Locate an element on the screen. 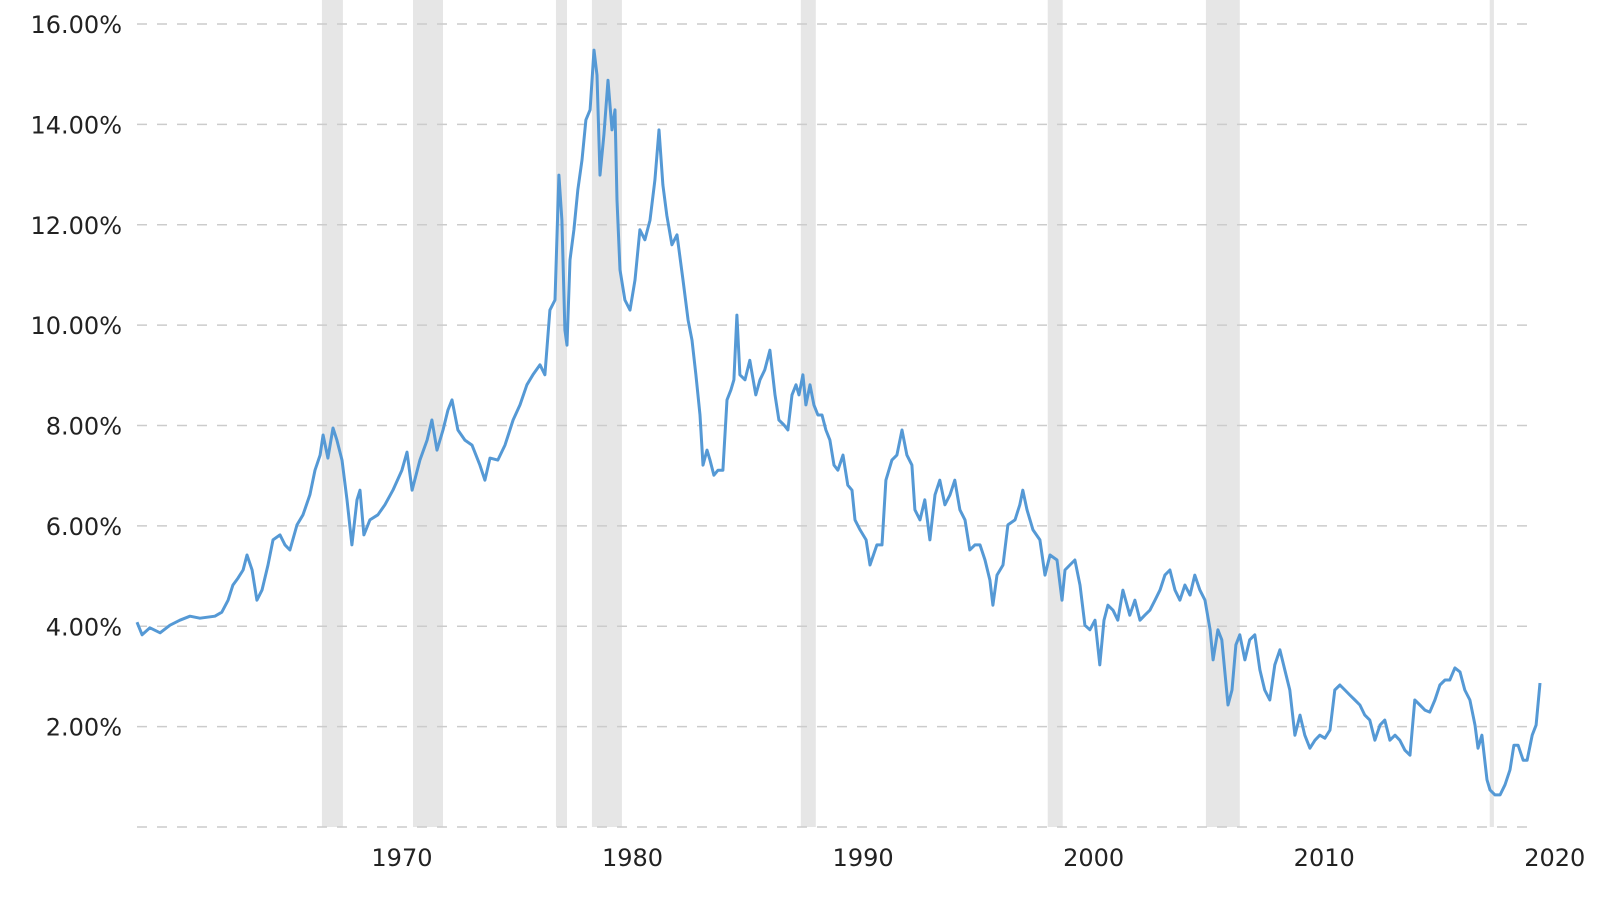  y-tick-label: 8.00% is located at coordinates (84, 427).